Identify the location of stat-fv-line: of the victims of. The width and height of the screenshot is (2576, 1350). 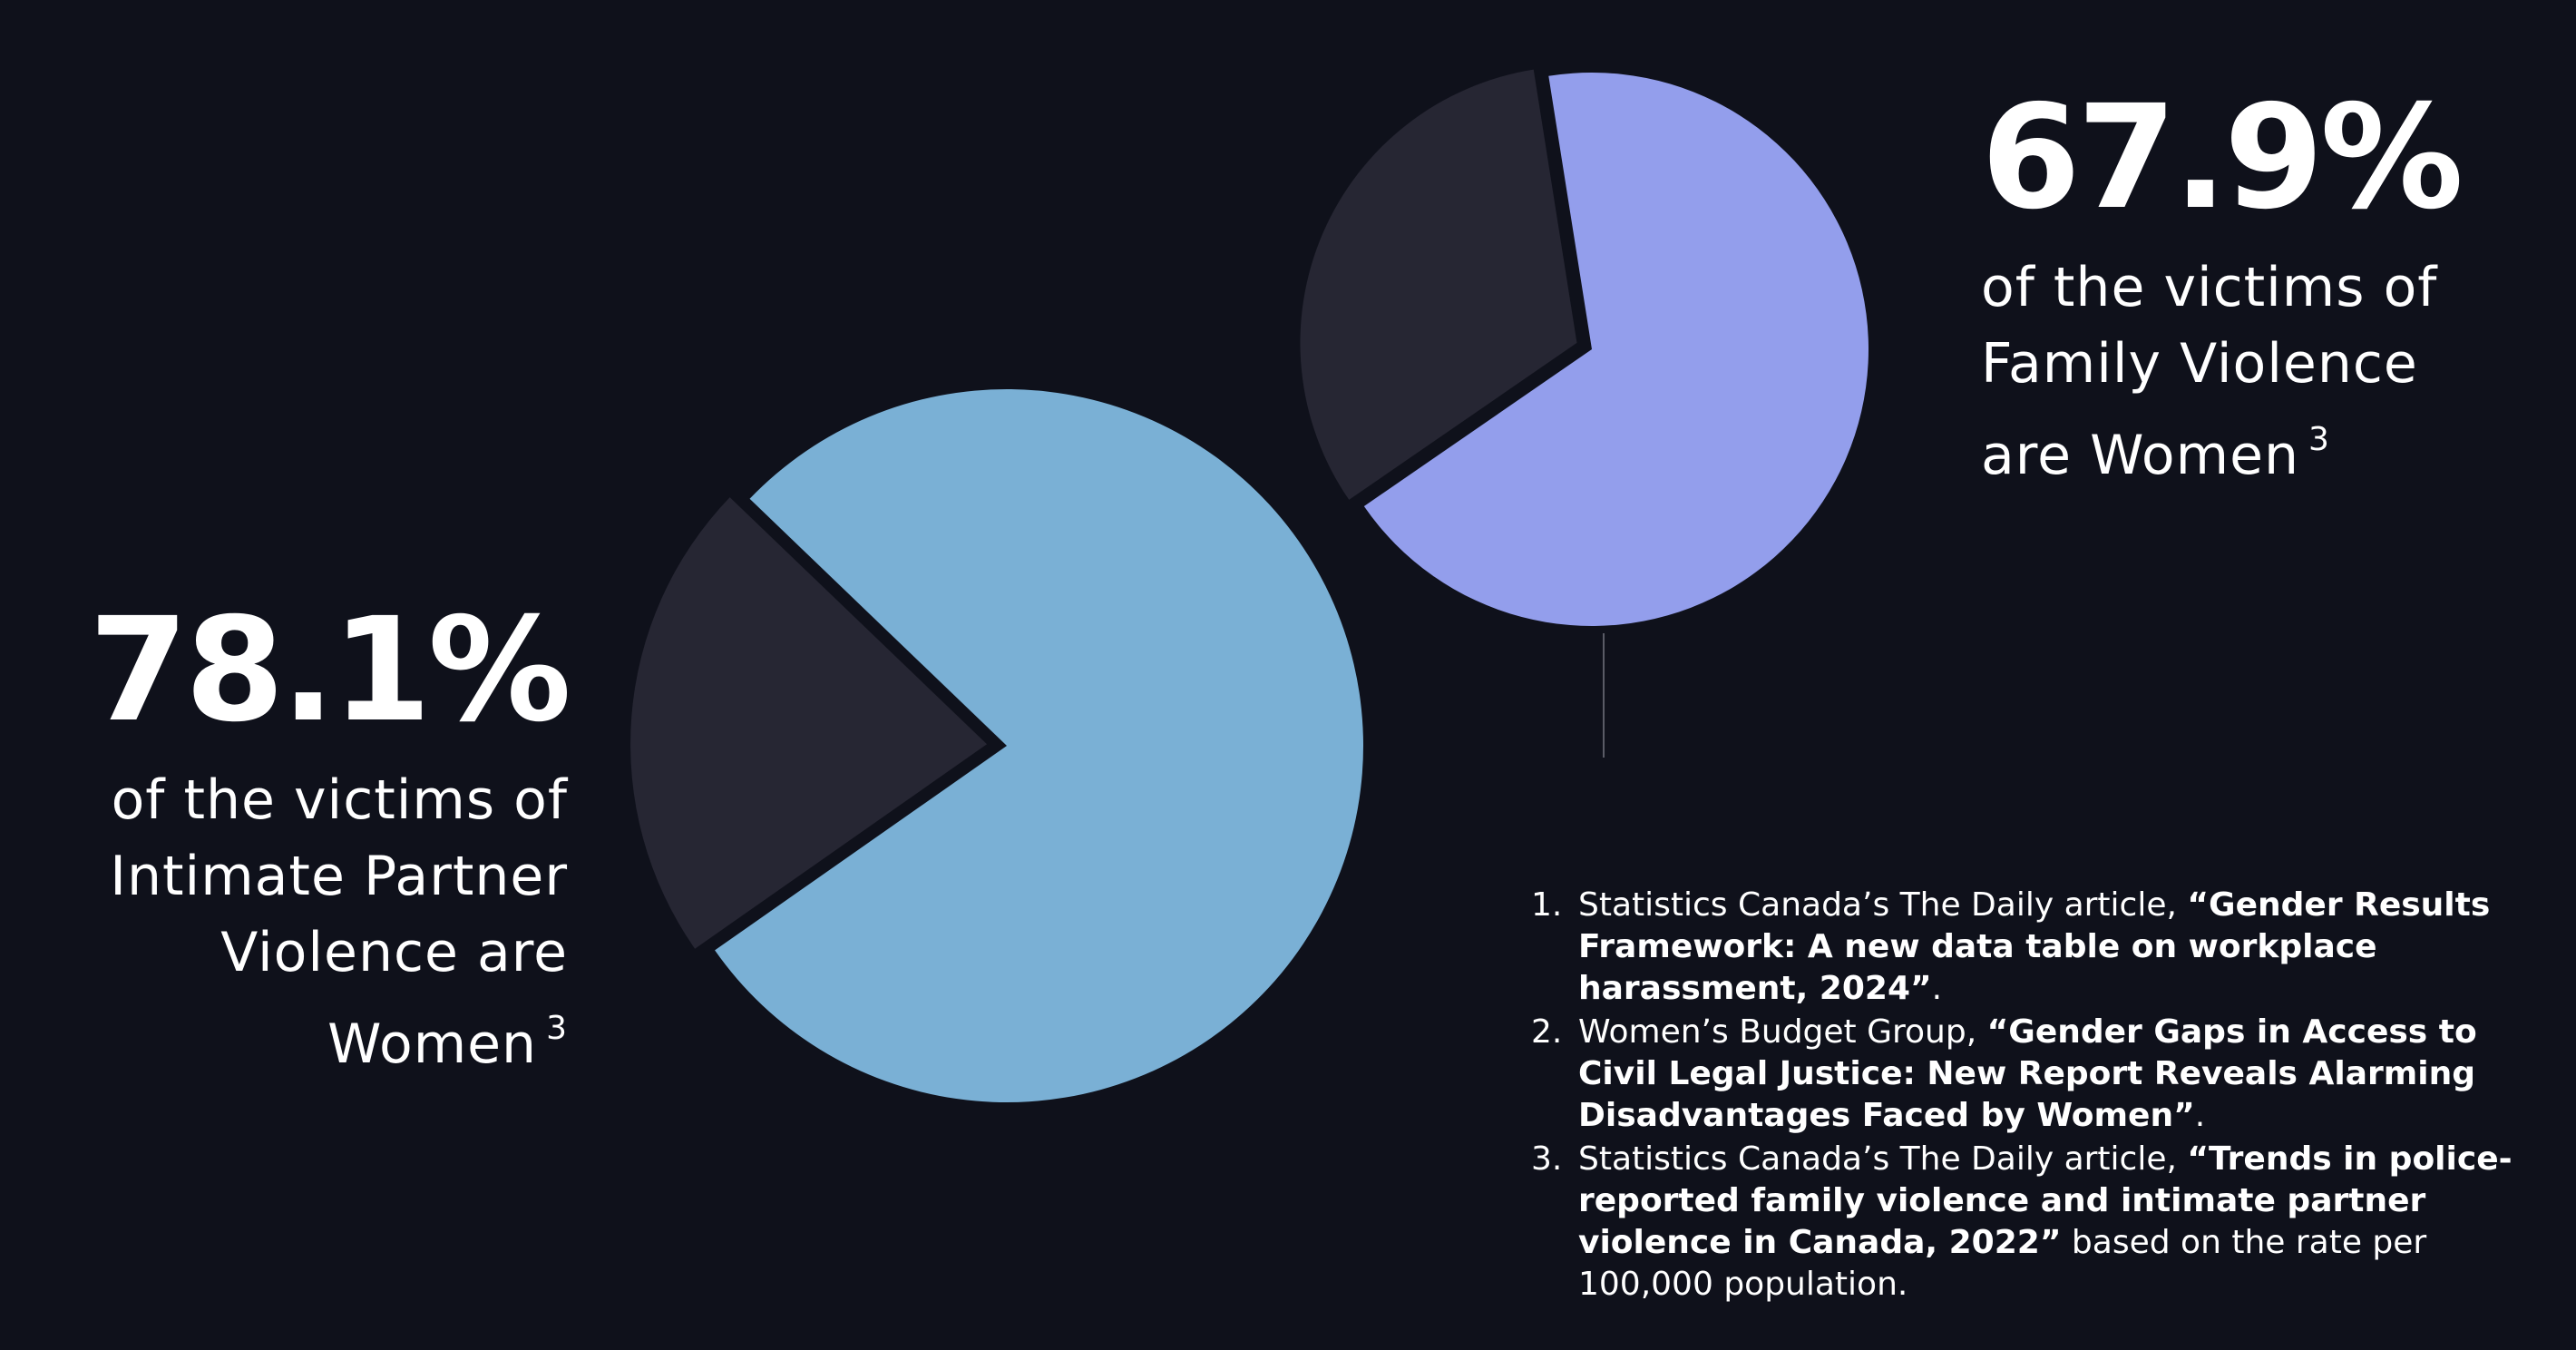
(2209, 287).